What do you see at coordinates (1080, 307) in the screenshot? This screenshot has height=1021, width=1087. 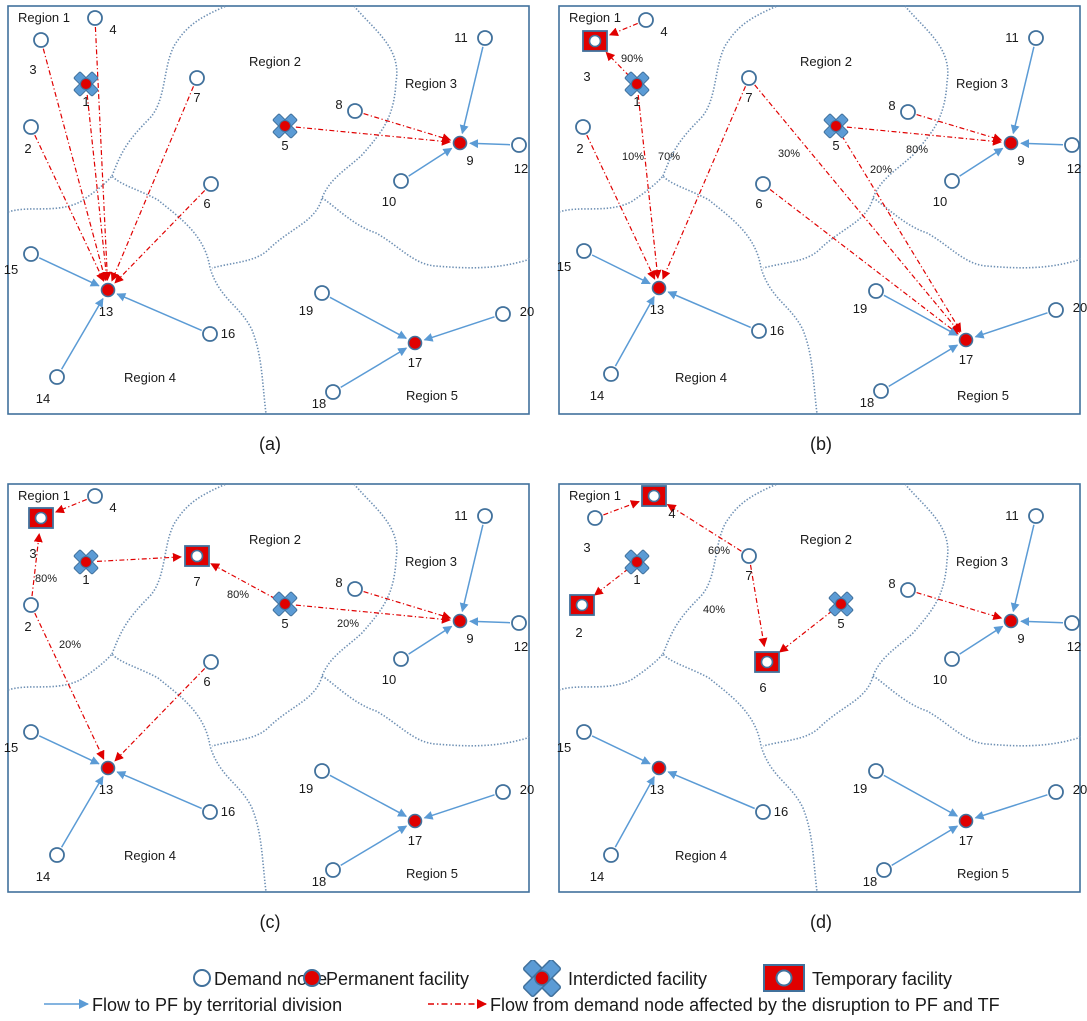 I see `node-number-20: 20` at bounding box center [1080, 307].